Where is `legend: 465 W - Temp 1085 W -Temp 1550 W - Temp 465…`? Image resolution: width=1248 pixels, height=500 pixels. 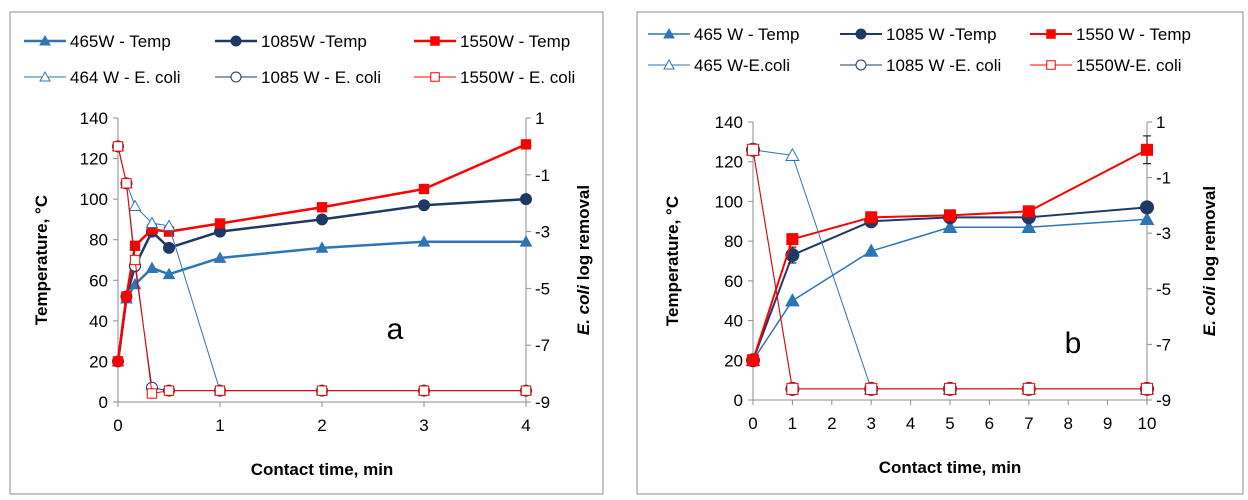 legend: 465 W - Temp 1085 W -Temp 1550 W - Temp 465… is located at coordinates (919, 50).